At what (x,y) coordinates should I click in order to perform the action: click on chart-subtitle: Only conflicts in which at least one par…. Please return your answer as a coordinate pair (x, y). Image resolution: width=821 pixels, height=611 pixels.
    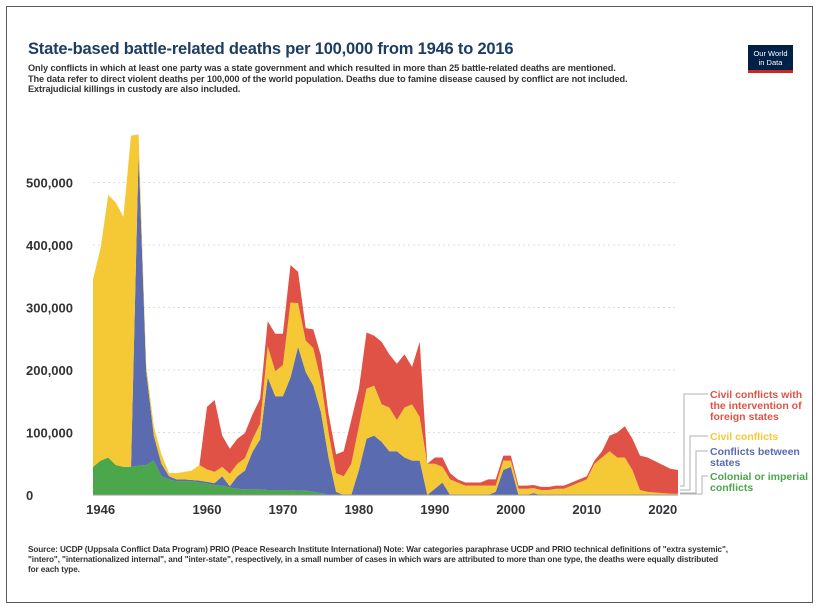
    Looking at the image, I should click on (373, 79).